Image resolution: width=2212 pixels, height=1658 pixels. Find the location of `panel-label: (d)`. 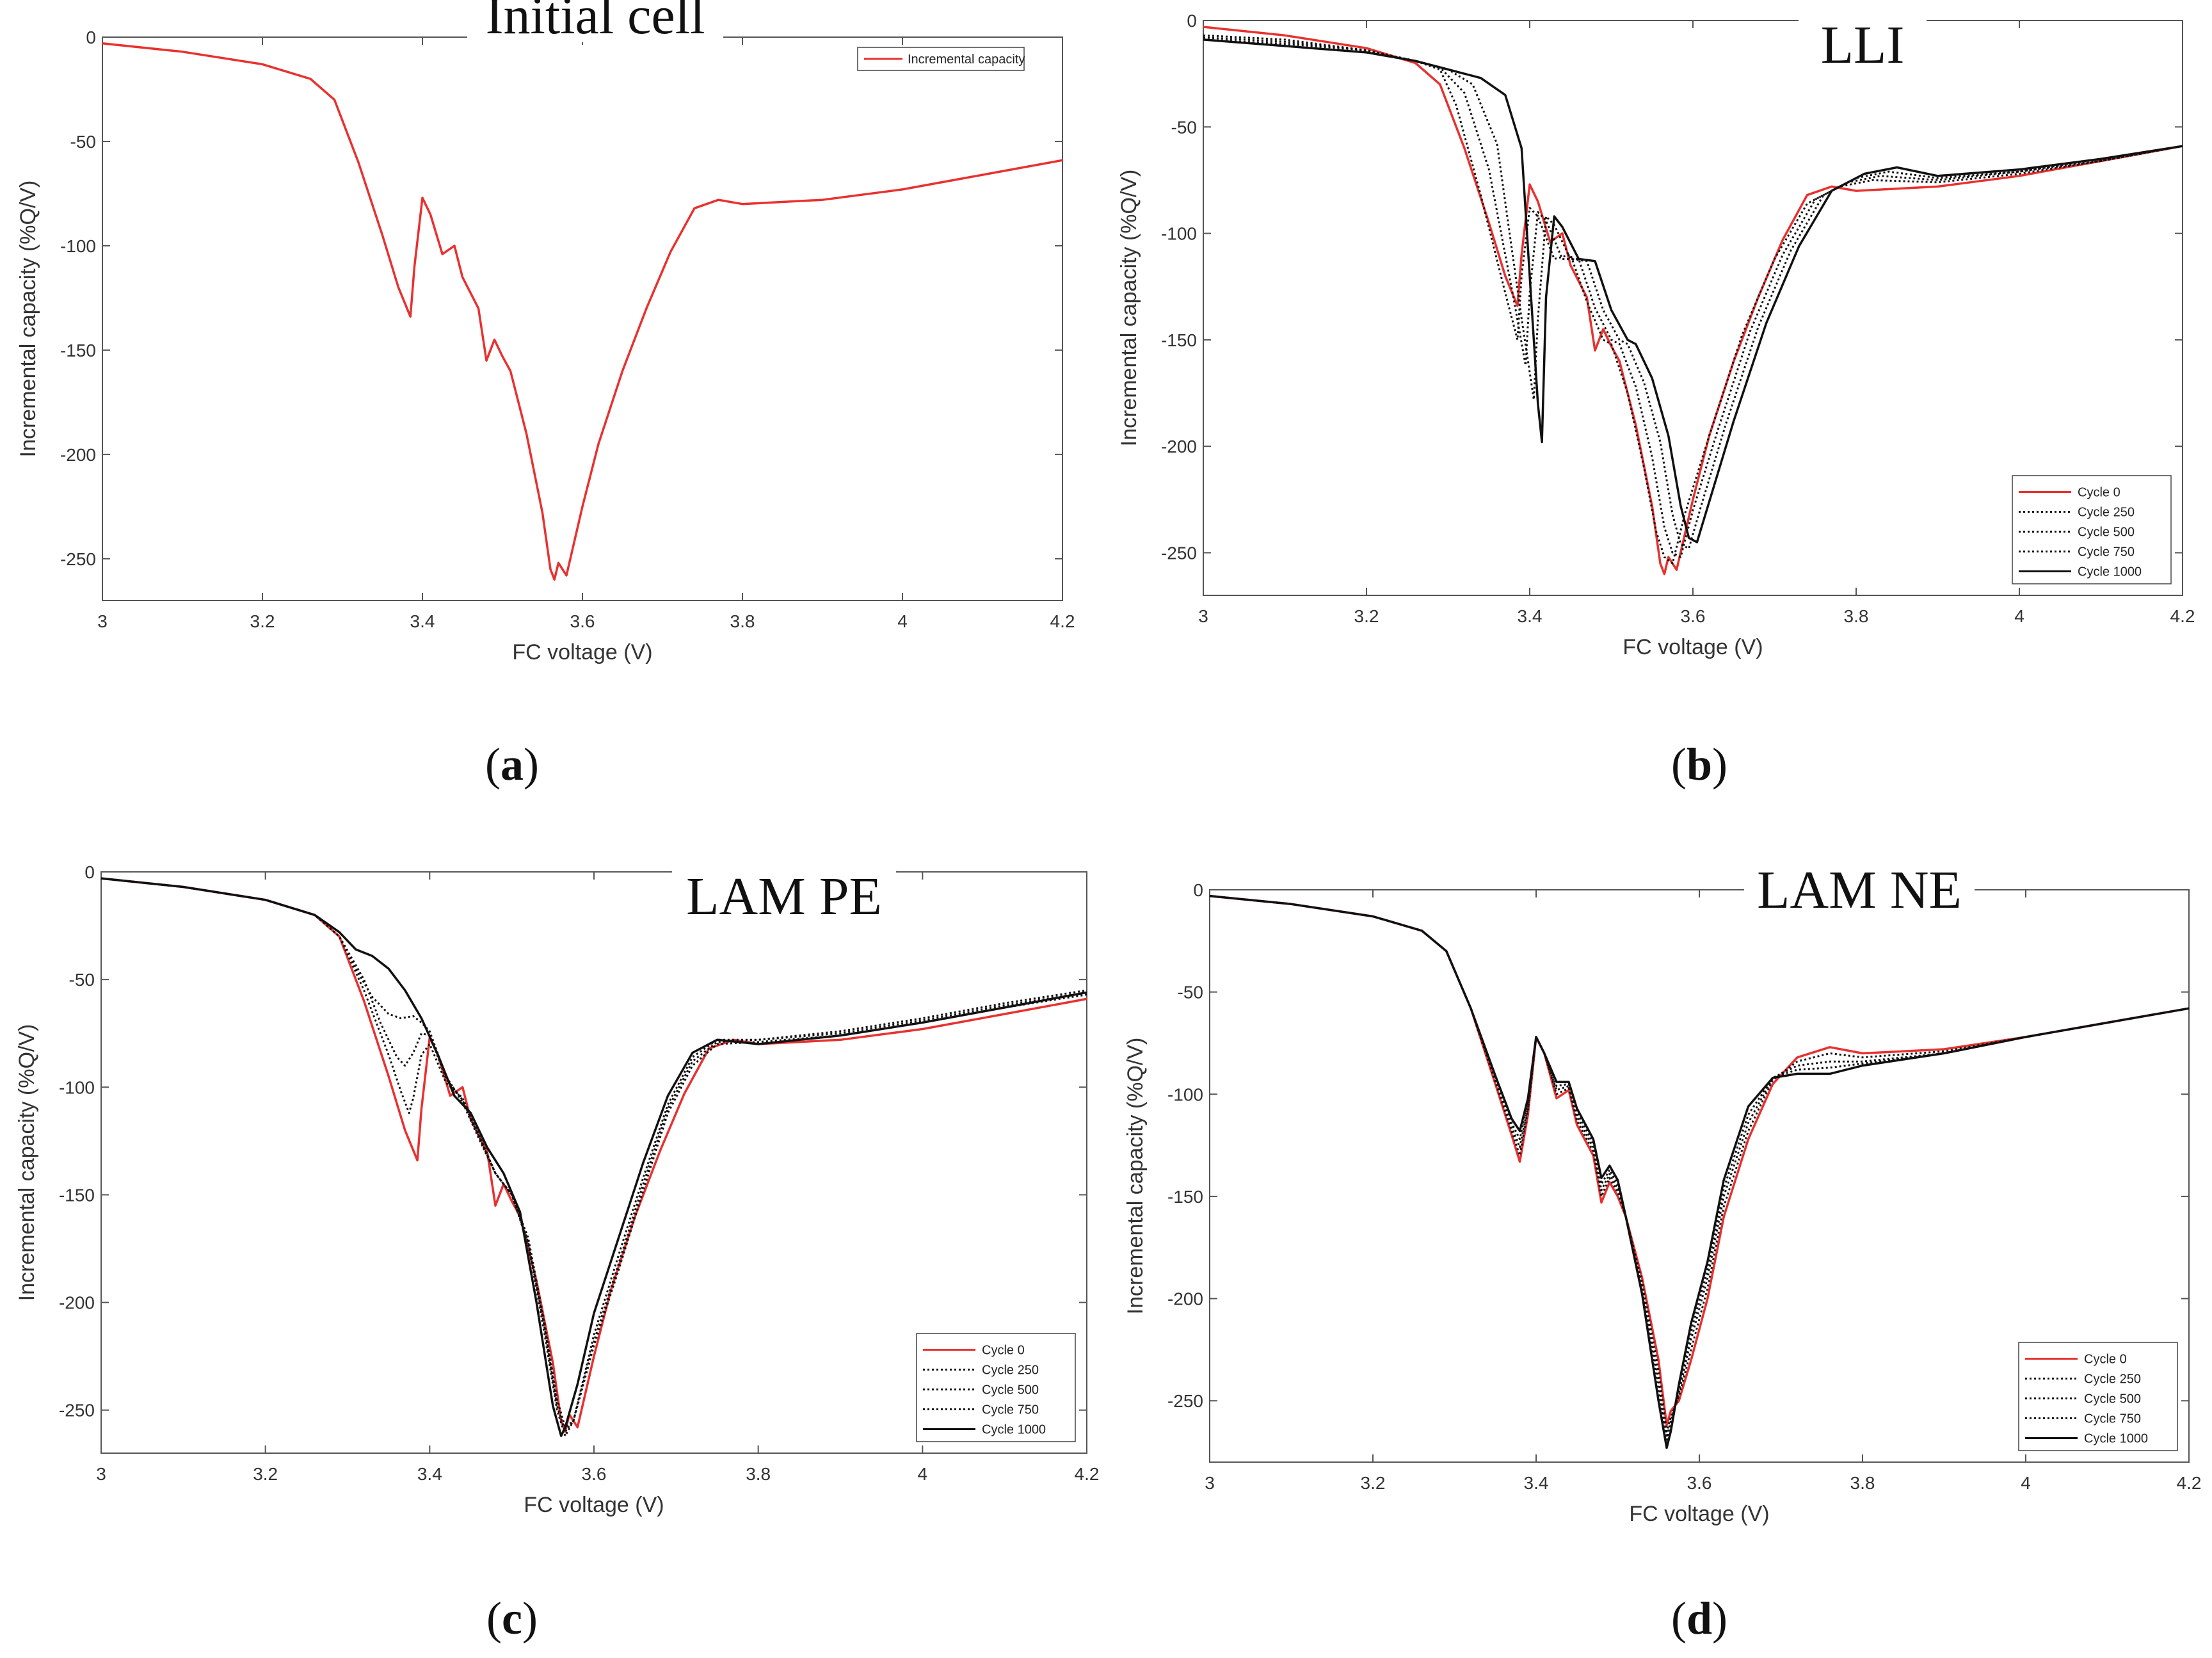

panel-label: (d) is located at coordinates (1699, 1618).